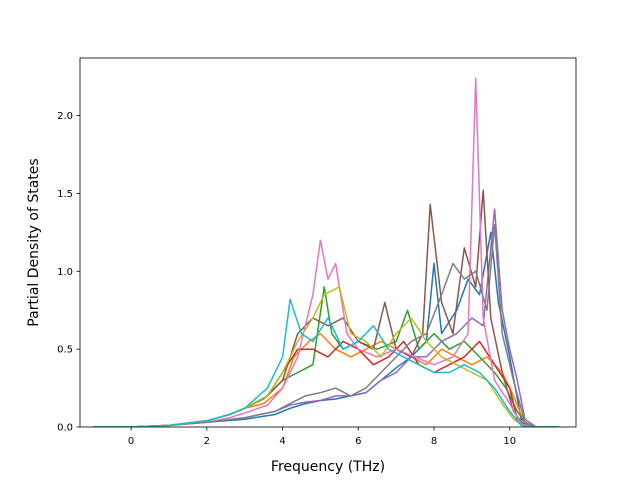 The image size is (640, 480). I want to click on y-axis-ticks: 0.0 0.5 1.0 1.5 2.0, so click(68, 272).